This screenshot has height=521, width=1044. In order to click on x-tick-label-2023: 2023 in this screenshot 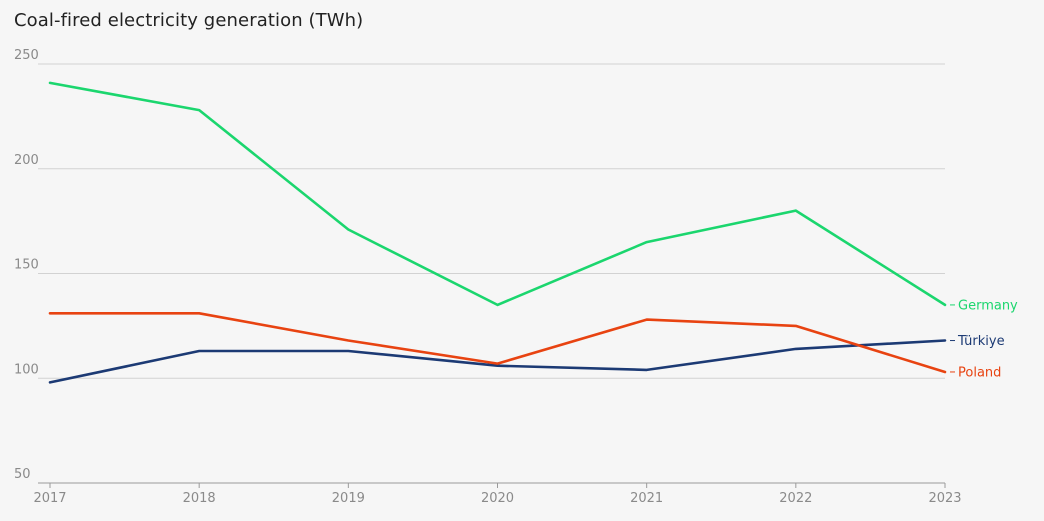, I will do `click(944, 498)`.